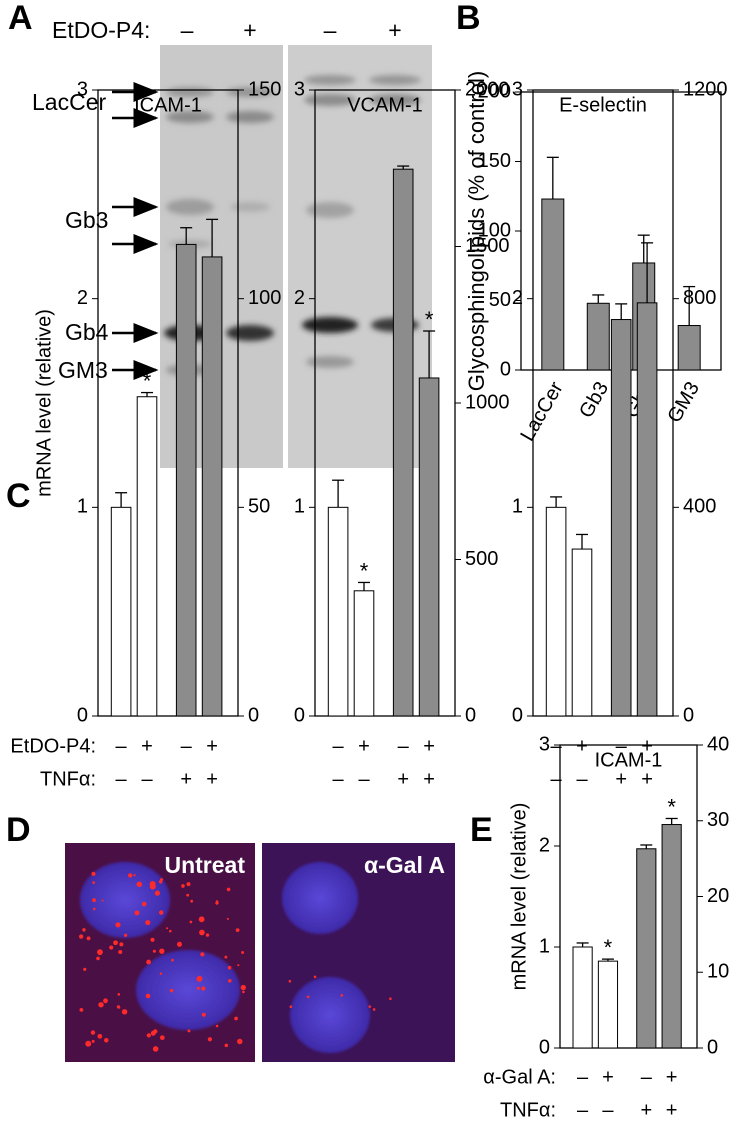 The height and width of the screenshot is (1128, 750). I want to click on condition-label: TNFα:, so click(68, 779).